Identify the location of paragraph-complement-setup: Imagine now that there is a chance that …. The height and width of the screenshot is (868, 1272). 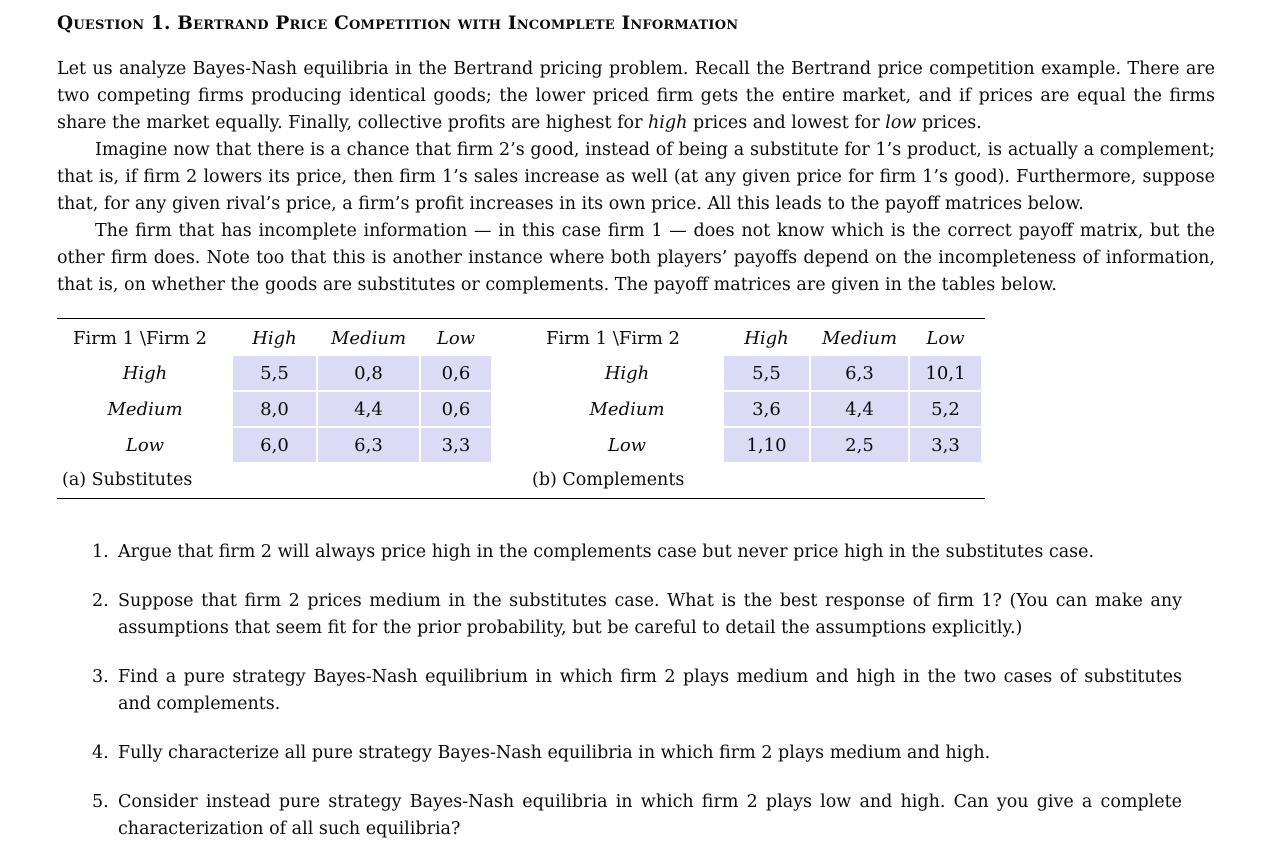
(636, 177).